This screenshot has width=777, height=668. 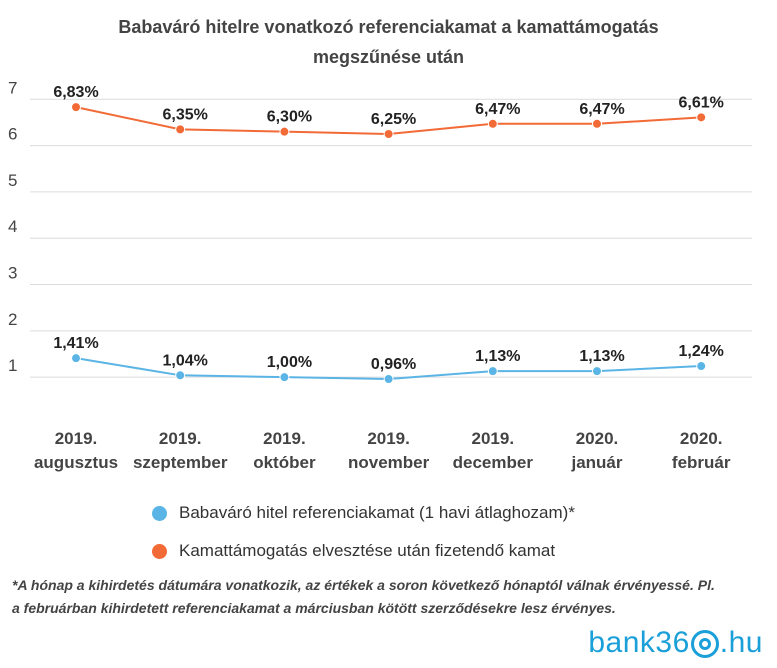 What do you see at coordinates (289, 362) in the screenshot?
I see `data-label: 1,00%` at bounding box center [289, 362].